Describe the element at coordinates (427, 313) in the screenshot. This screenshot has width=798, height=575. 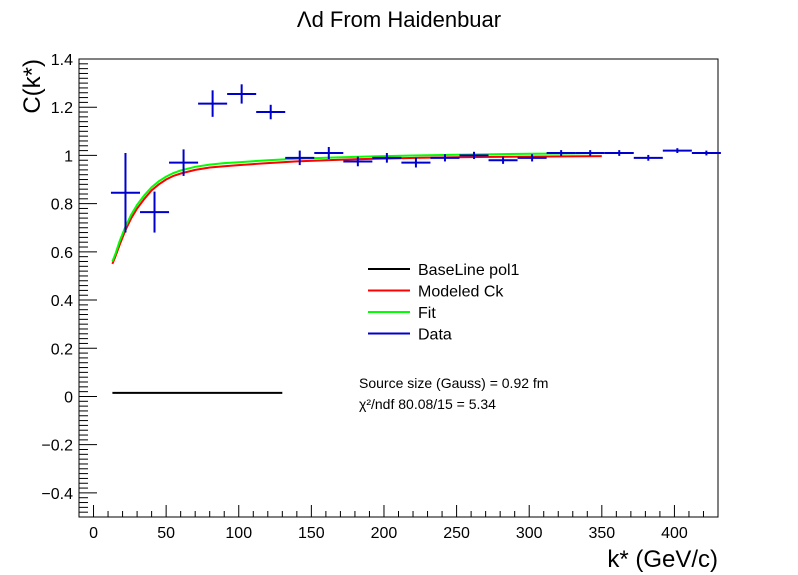
I see `legend-label-2: Fit` at that location.